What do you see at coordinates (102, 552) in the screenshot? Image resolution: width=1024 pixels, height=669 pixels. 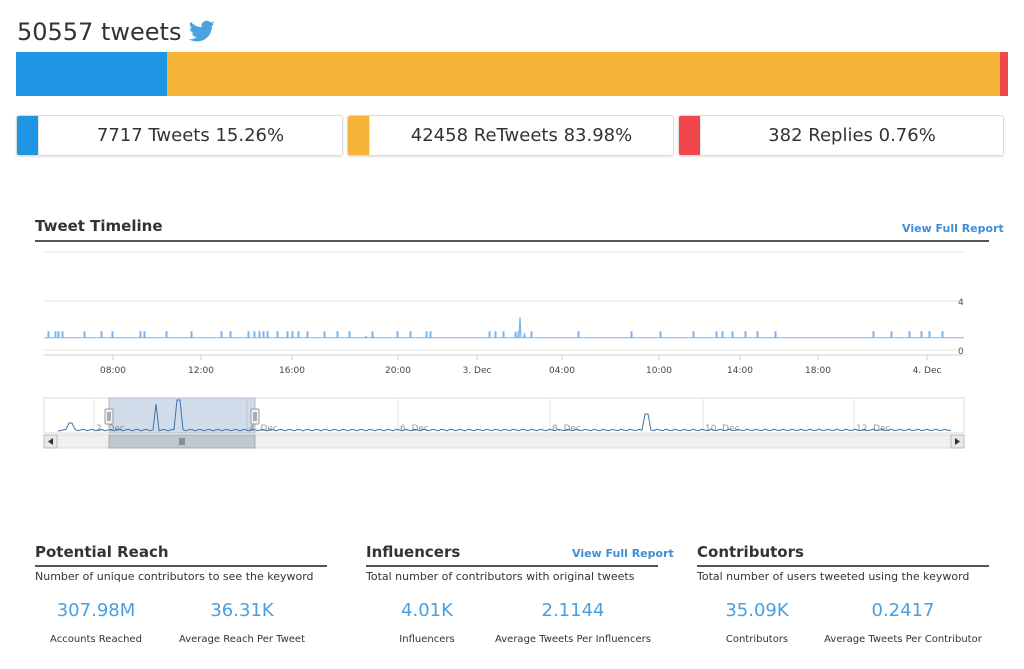 I see `potential-reach-title: Potential Reach` at bounding box center [102, 552].